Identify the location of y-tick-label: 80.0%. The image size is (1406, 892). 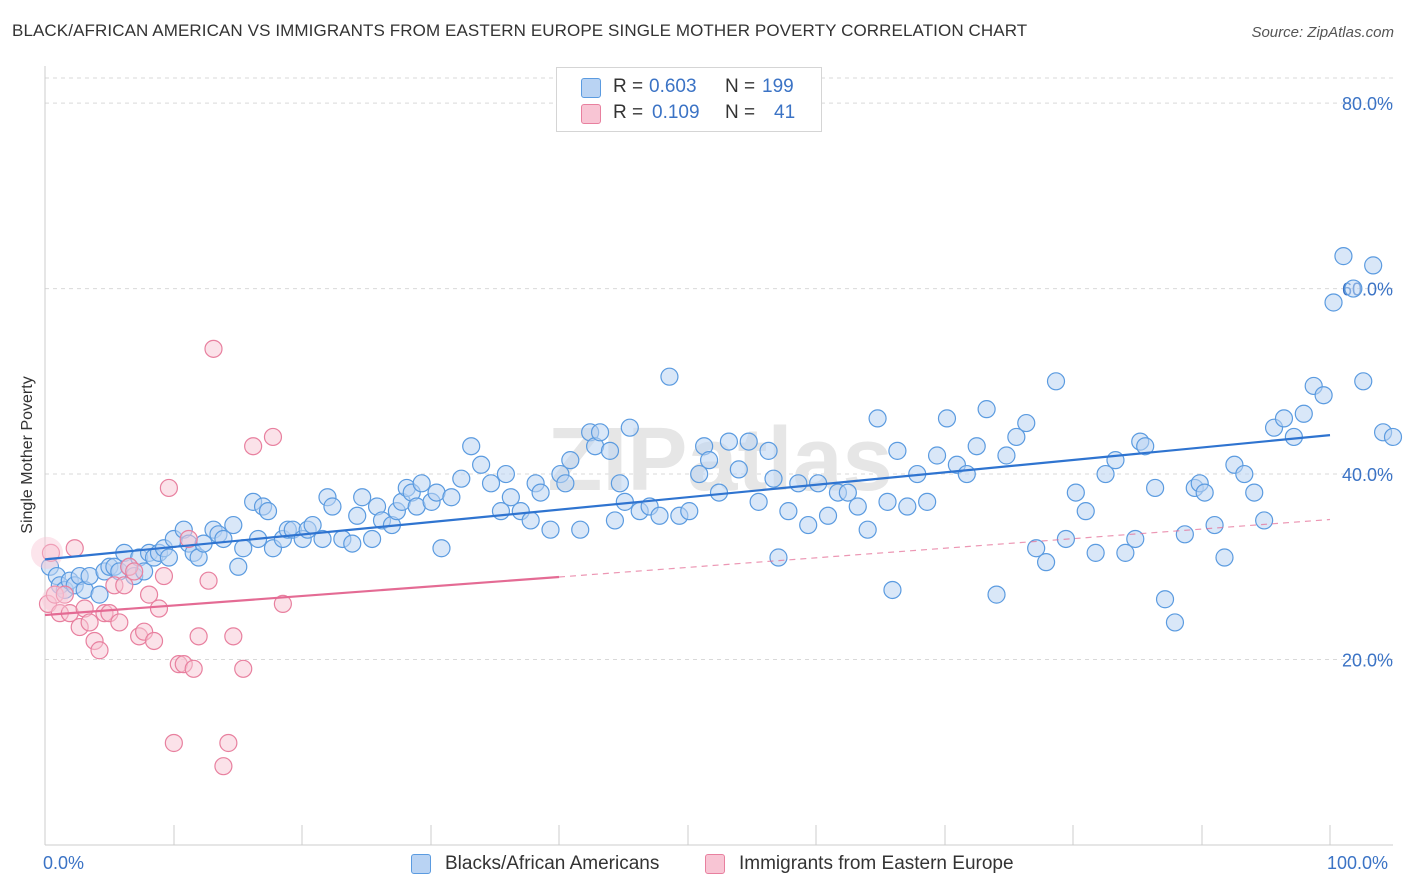
(1367, 104).